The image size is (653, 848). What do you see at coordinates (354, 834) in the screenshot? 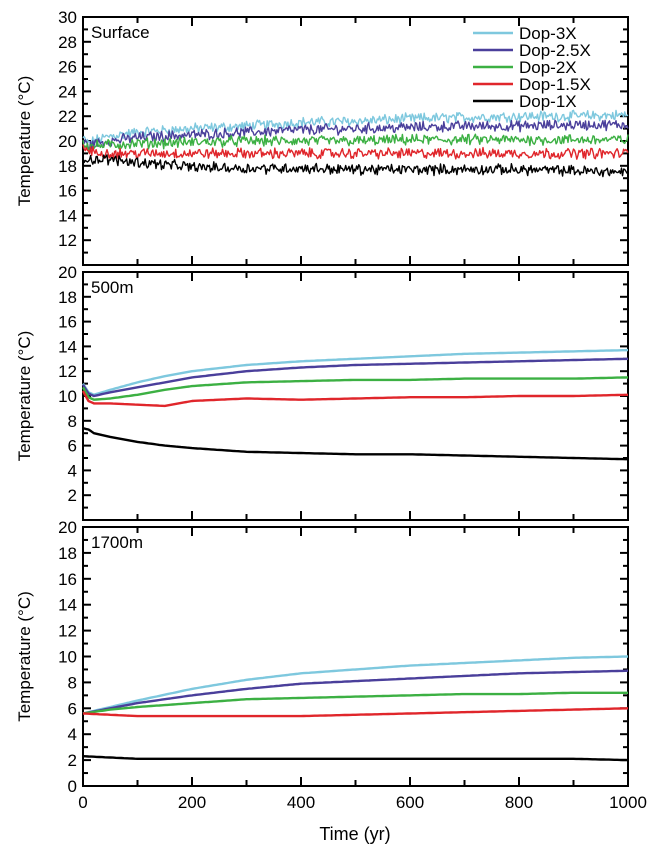
I see `x-axis-label: Time (yr)` at bounding box center [354, 834].